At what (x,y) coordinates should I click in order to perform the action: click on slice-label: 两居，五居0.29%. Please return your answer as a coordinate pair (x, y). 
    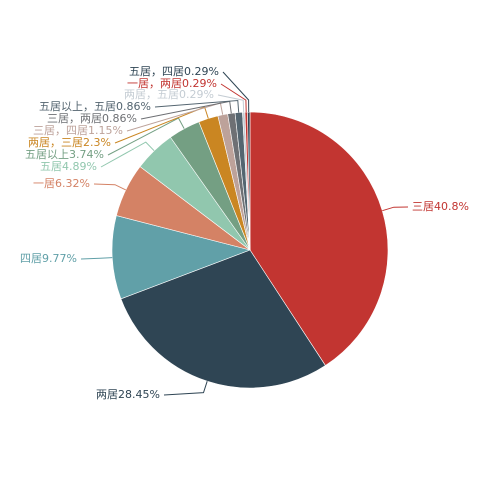
    Looking at the image, I should click on (169, 94).